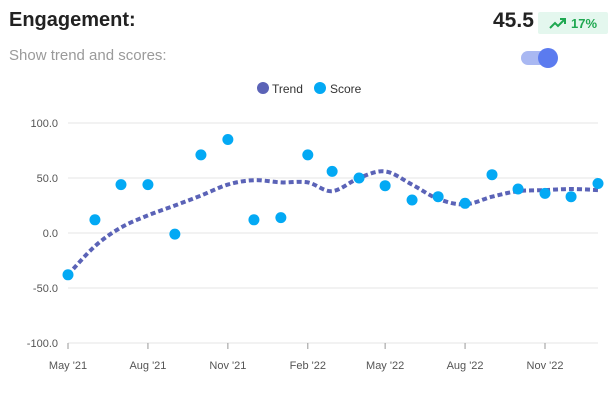 The width and height of the screenshot is (616, 402). Describe the element at coordinates (88, 55) in the screenshot. I see `toggle-label: Show trend and scores:` at that location.